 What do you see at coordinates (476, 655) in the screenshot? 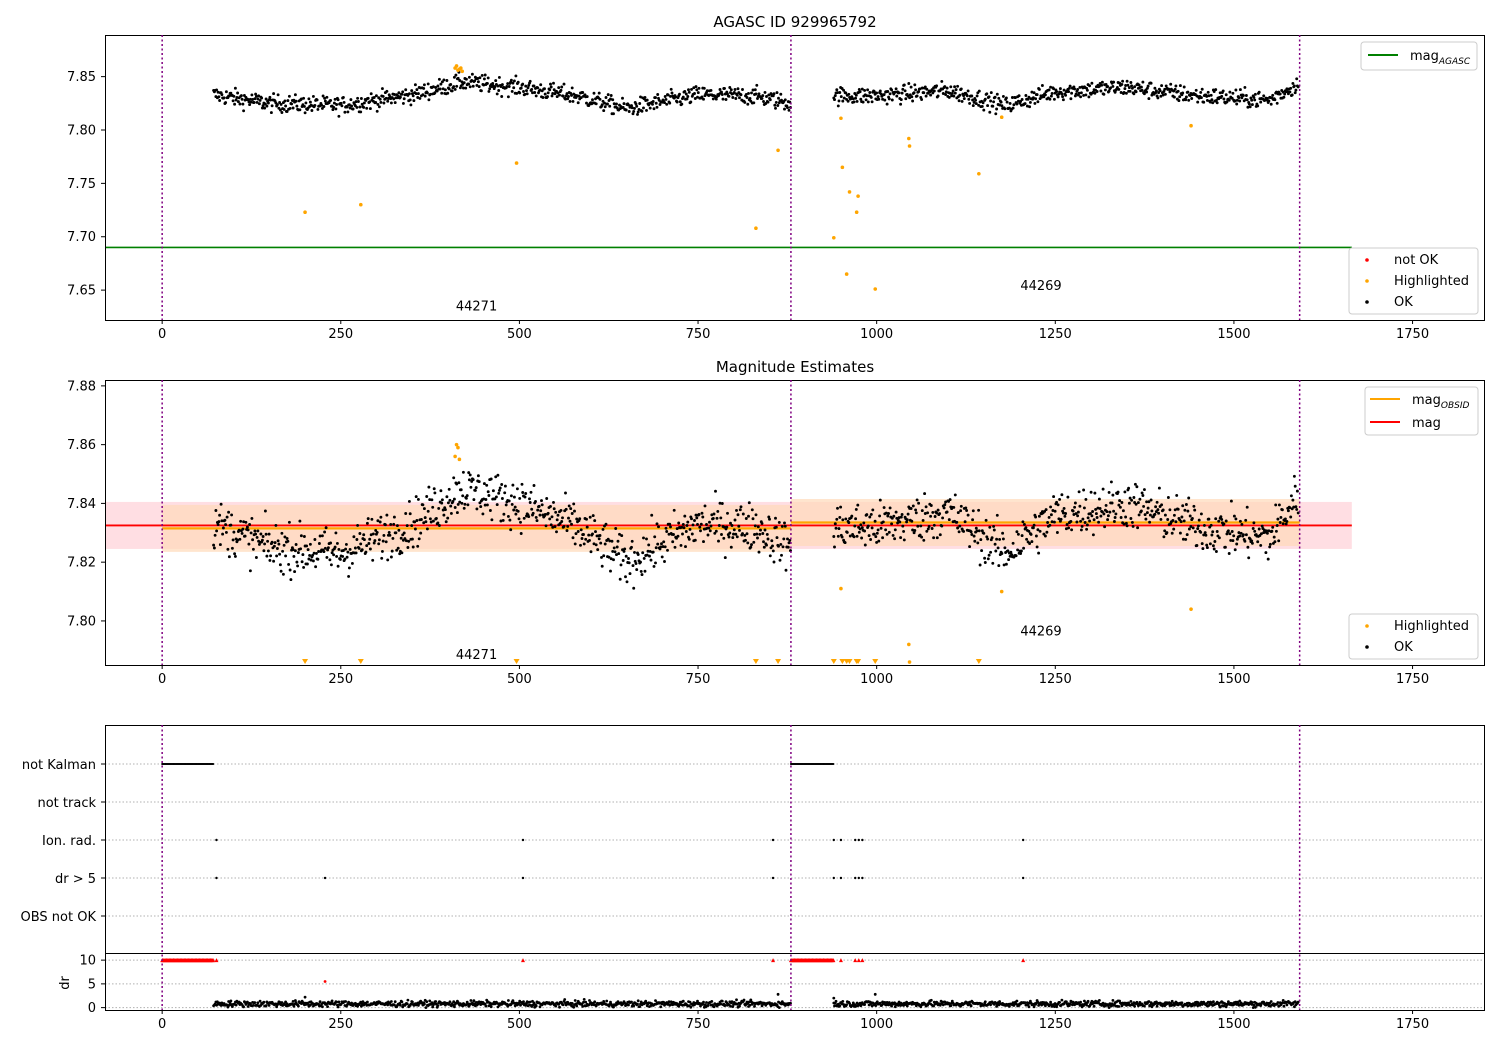
I see `obsid-label: 44271` at bounding box center [476, 655].